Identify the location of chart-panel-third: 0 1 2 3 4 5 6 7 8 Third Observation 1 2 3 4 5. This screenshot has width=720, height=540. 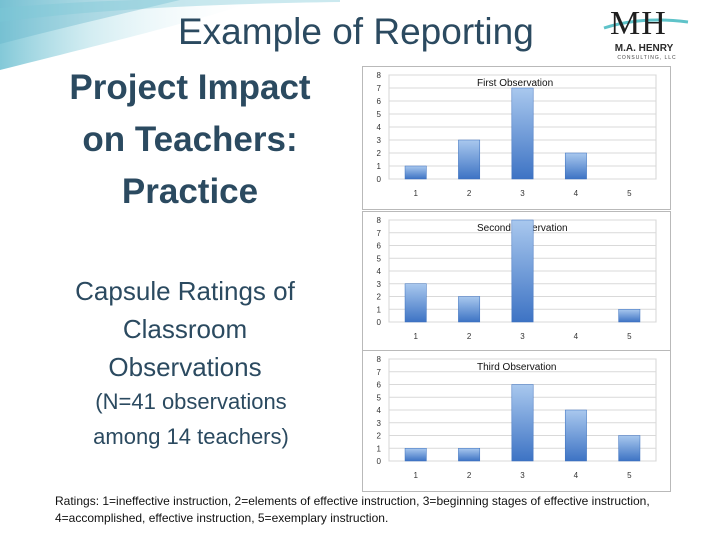
(516, 421).